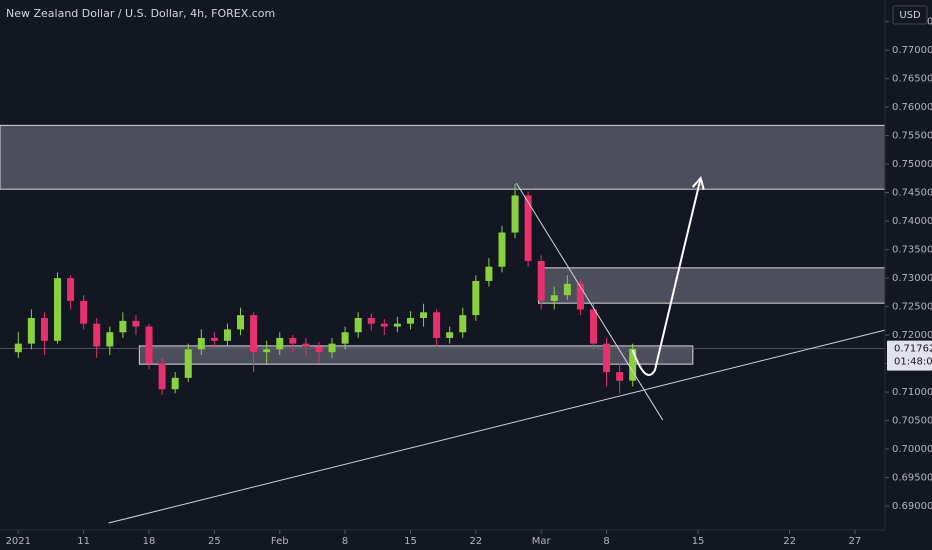 The width and height of the screenshot is (932, 550). Describe the element at coordinates (912, 193) in the screenshot. I see `y-tick-label: 0.74500` at that location.